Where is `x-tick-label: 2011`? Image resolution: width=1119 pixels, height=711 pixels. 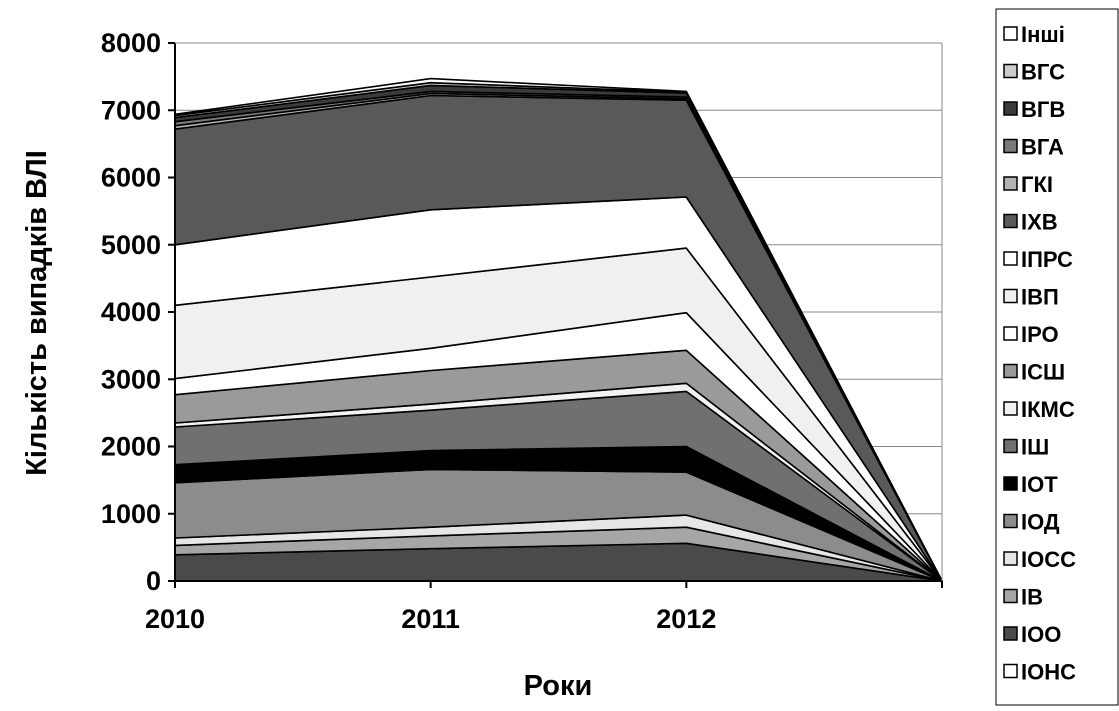
x-tick-label: 2011 is located at coordinates (430, 619).